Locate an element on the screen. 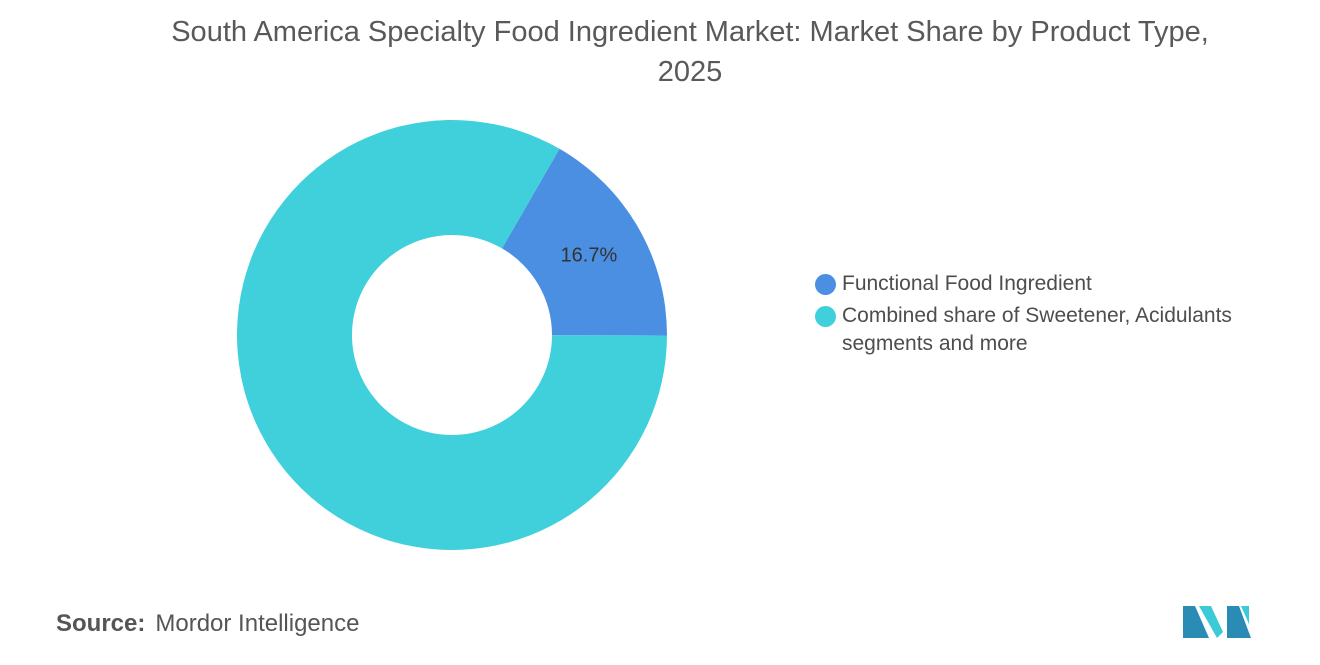 Image resolution: width=1320 pixels, height=665 pixels. legend-item: Functional Food Ingredient is located at coordinates (1047, 284).